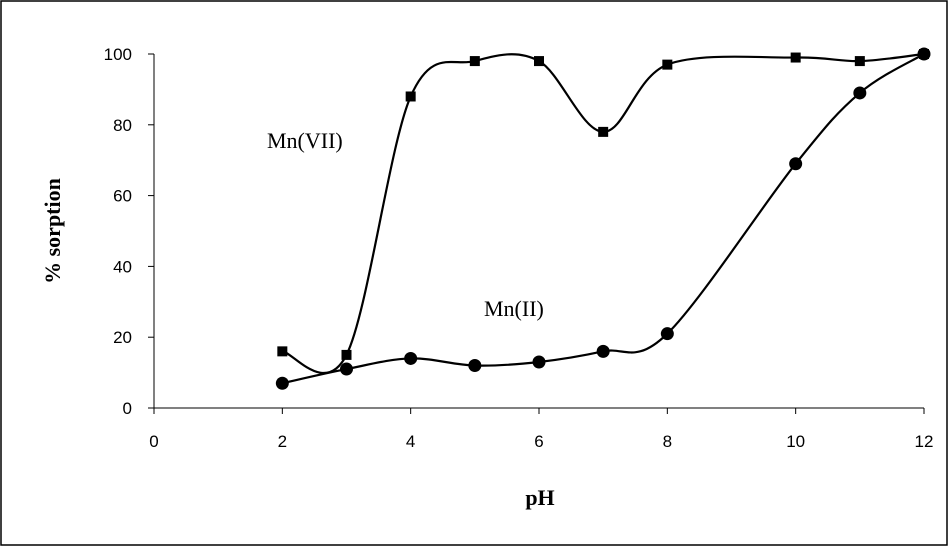  I want to click on y-tick-label: 100, so click(118, 54).